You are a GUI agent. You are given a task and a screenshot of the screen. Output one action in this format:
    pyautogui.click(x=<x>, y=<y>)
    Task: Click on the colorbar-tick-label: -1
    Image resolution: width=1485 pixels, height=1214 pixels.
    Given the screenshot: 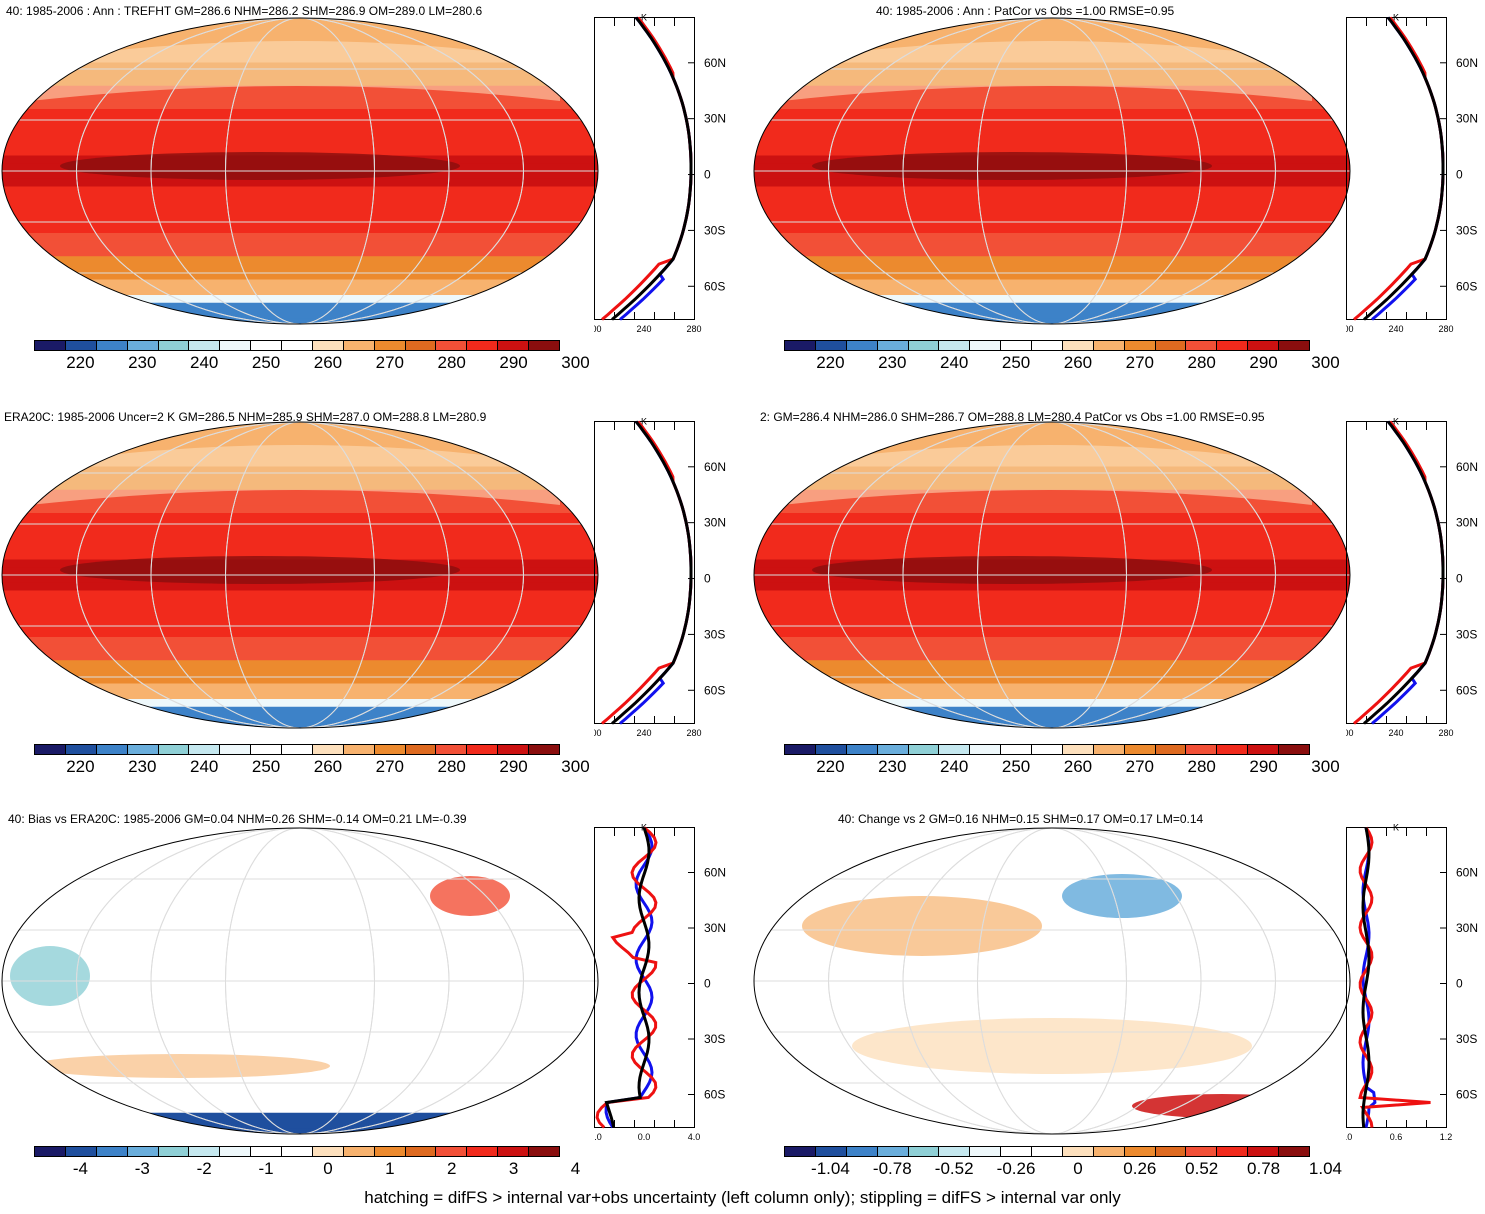 What is the action you would take?
    pyautogui.click(x=266, y=1168)
    